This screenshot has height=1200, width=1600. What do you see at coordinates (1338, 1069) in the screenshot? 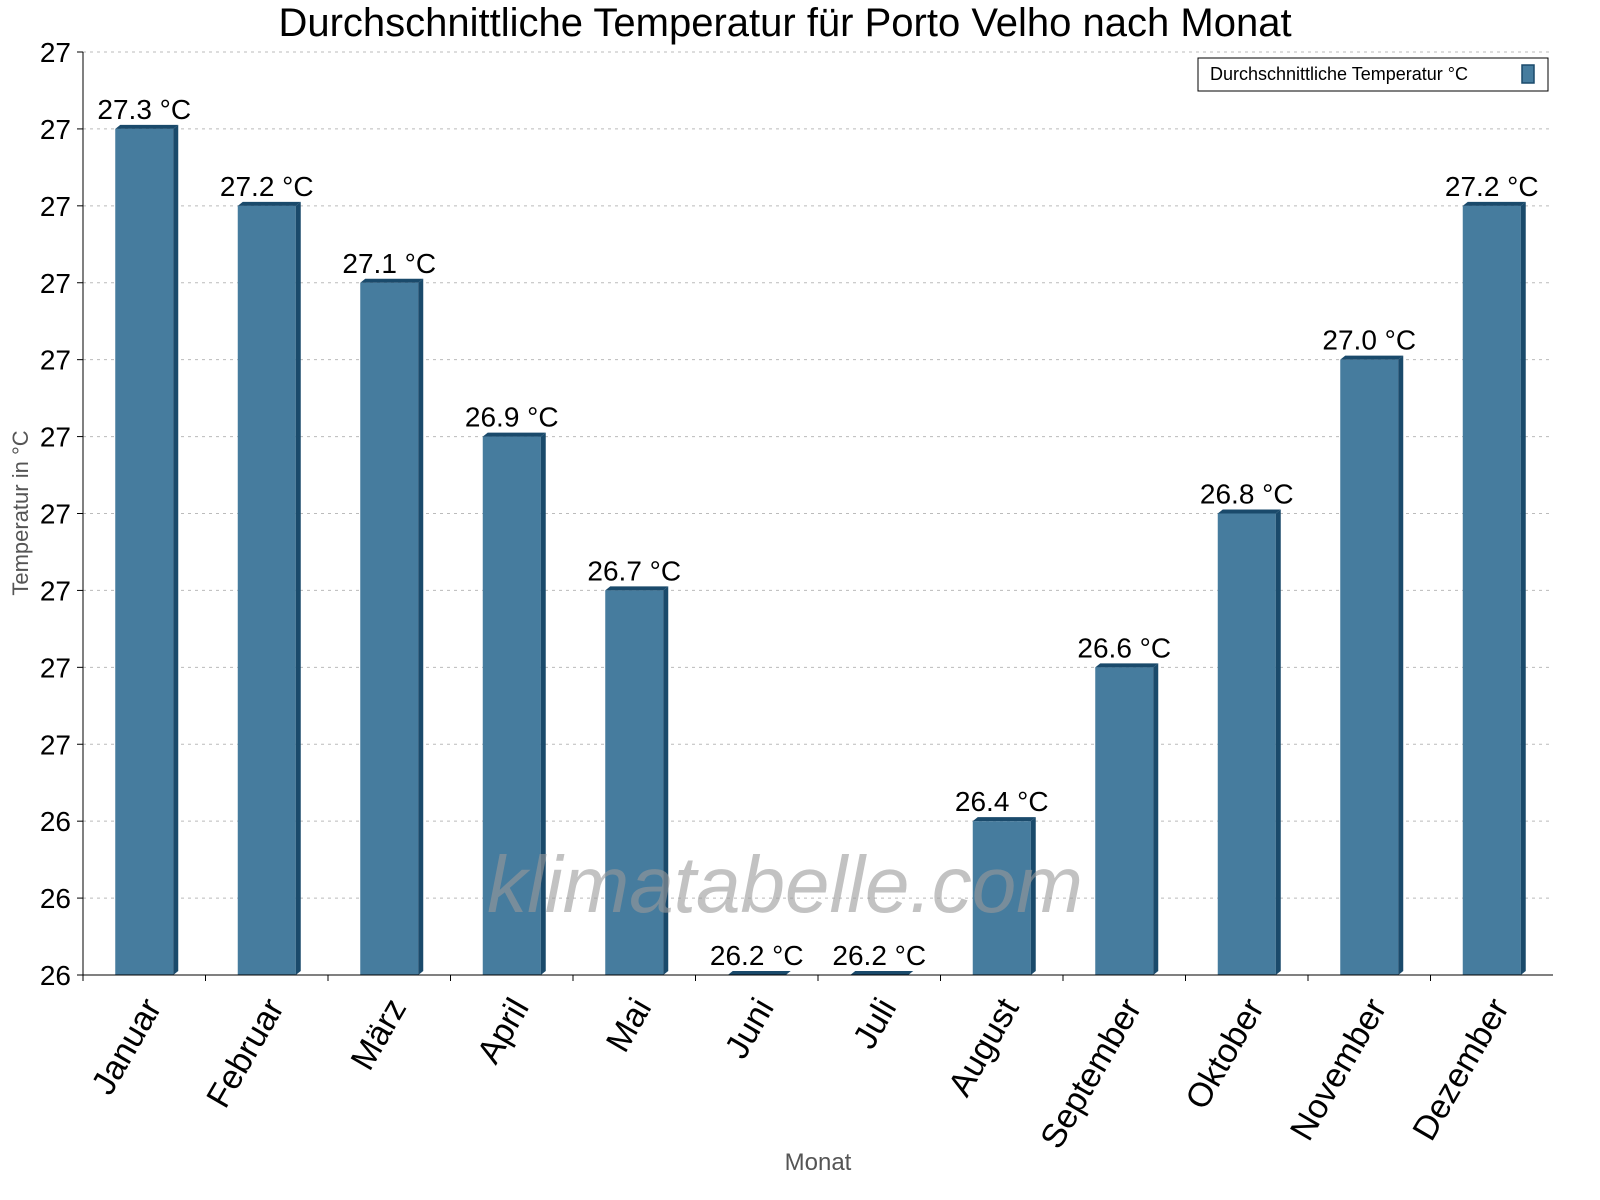
I see `x-tick-label: November` at bounding box center [1338, 1069].